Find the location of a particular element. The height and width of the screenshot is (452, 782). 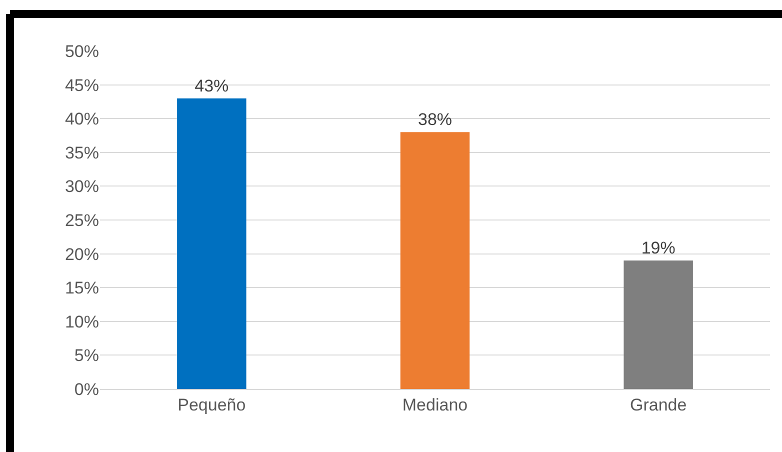

y-tick-label: 5% is located at coordinates (86, 356).